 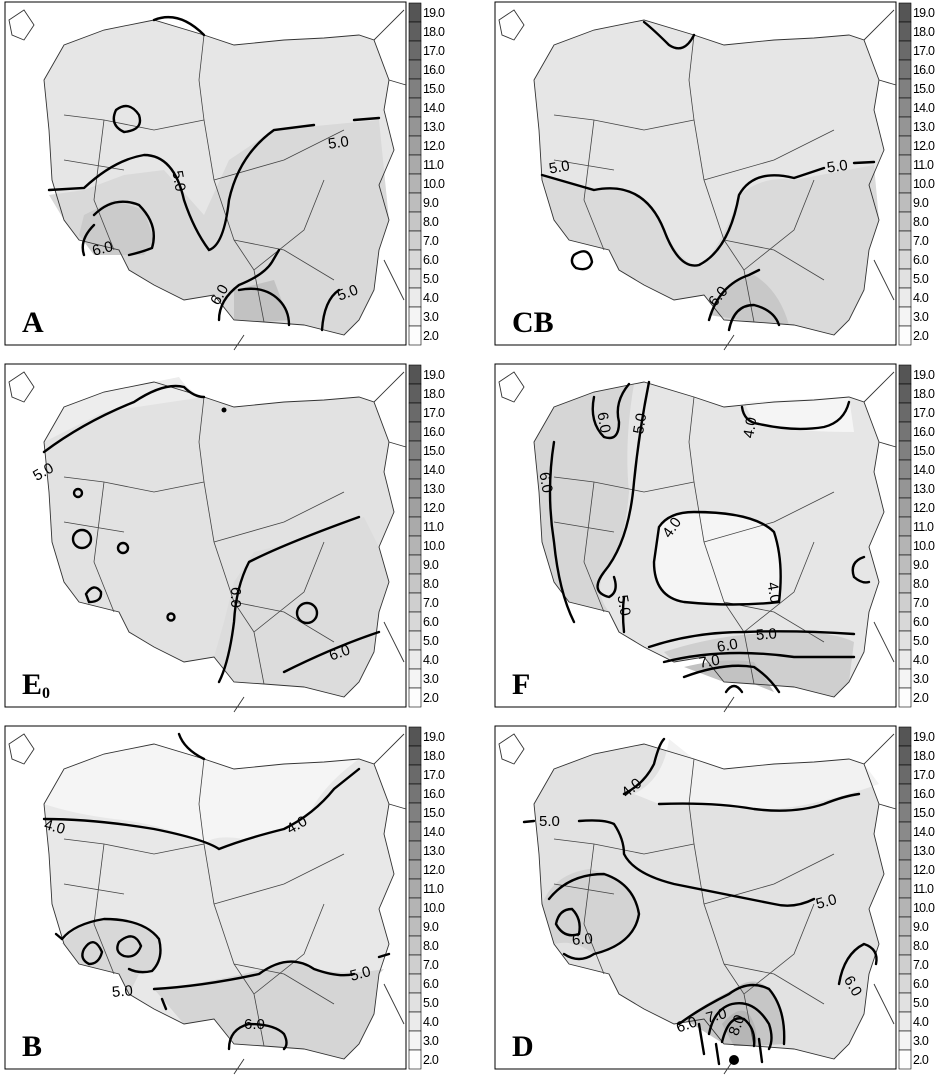 I want to click on scale-label: 3.0, so click(x=921, y=317).